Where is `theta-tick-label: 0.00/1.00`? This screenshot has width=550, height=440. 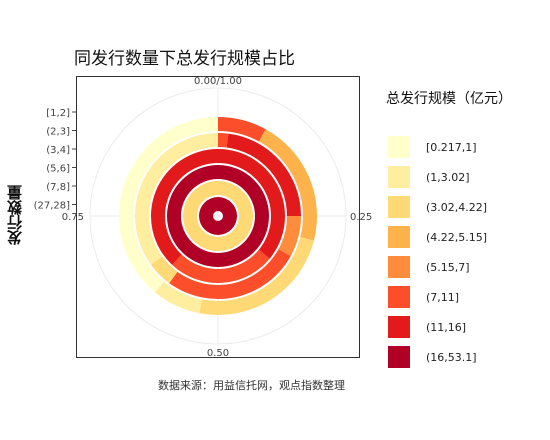
theta-tick-label: 0.00/1.00 is located at coordinates (218, 81).